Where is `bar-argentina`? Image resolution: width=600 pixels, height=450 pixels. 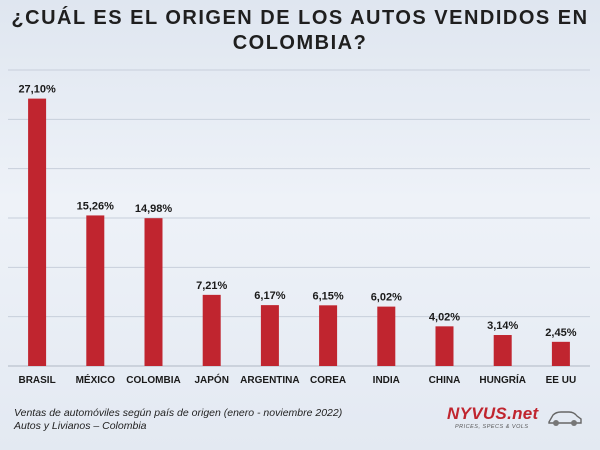 bar-argentina is located at coordinates (269, 335).